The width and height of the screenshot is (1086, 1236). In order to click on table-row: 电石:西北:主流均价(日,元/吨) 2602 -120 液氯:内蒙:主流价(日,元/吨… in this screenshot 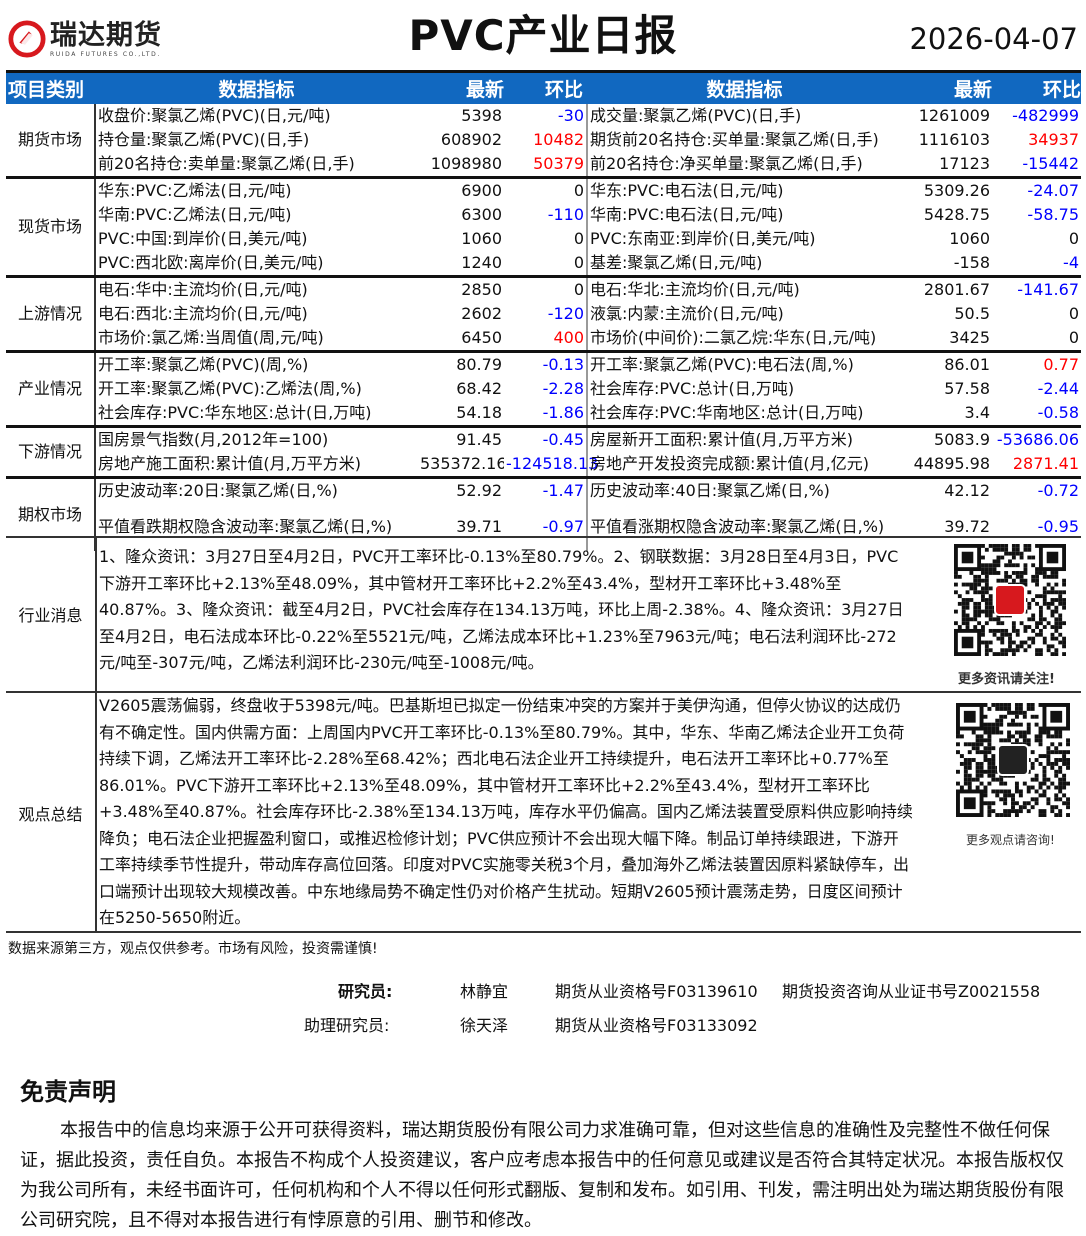, I will do `click(543, 313)`.